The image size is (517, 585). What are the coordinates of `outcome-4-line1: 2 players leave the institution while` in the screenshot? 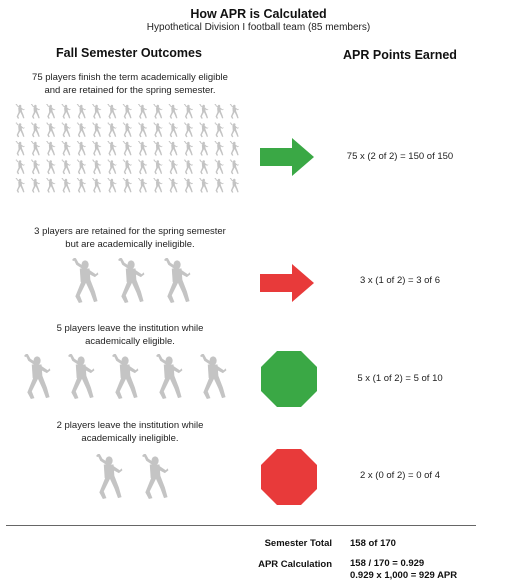 It's located at (130, 425).